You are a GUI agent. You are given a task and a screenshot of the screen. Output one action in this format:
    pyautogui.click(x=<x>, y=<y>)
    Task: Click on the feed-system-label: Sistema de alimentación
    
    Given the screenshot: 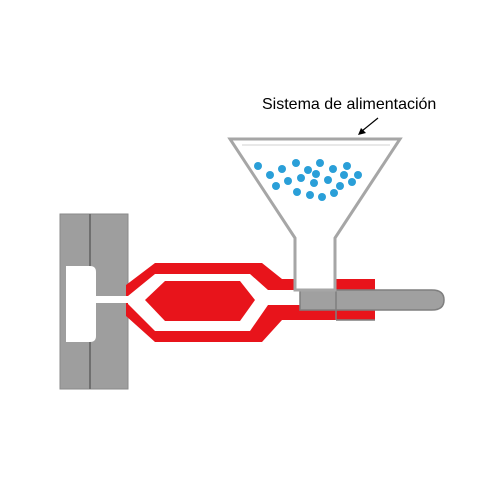 What is the action you would take?
    pyautogui.click(x=349, y=104)
    